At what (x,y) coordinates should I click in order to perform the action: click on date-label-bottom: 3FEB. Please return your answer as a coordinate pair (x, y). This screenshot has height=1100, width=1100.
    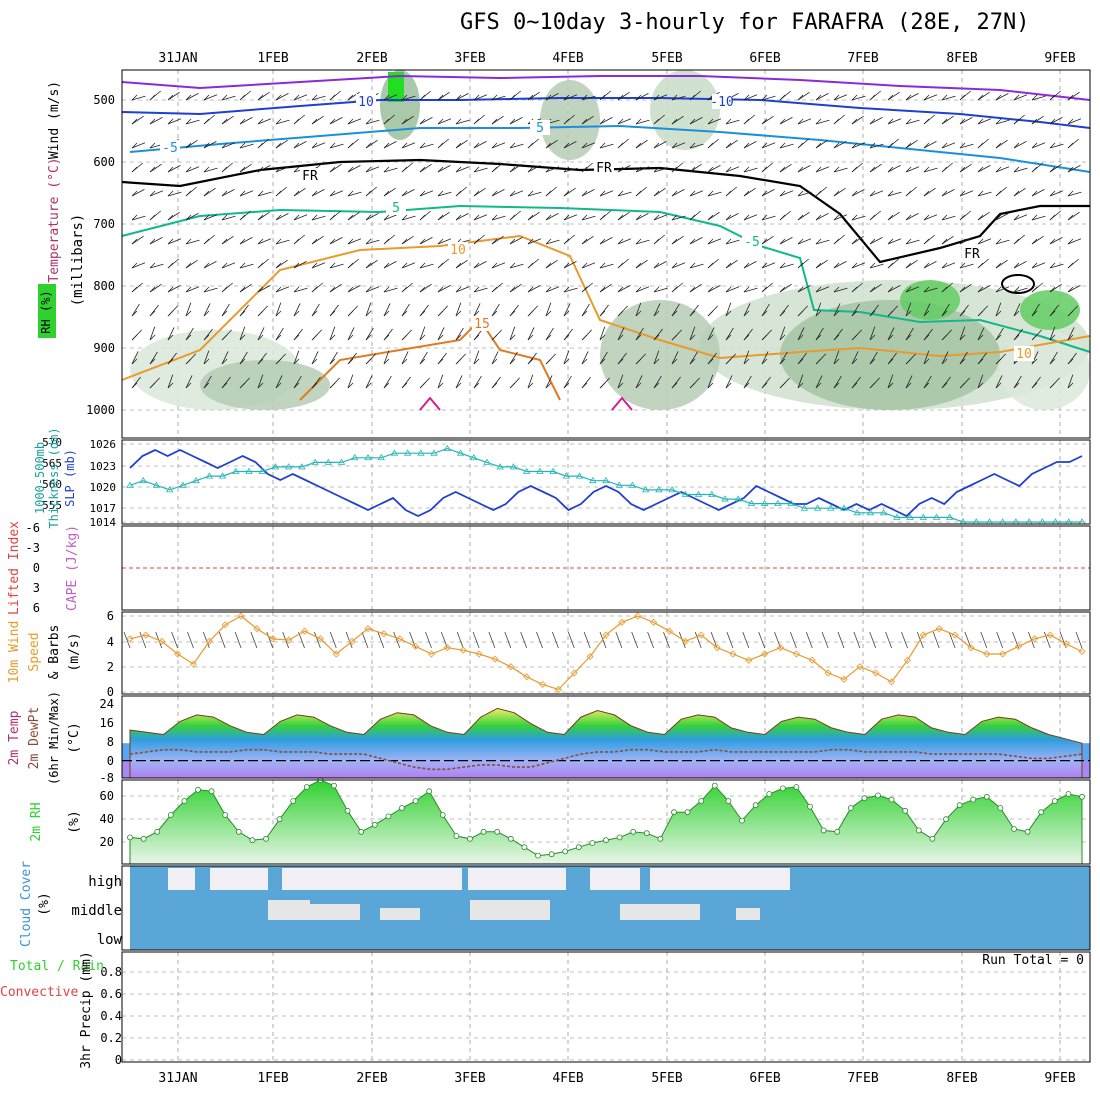
    Looking at the image, I should click on (469, 1078).